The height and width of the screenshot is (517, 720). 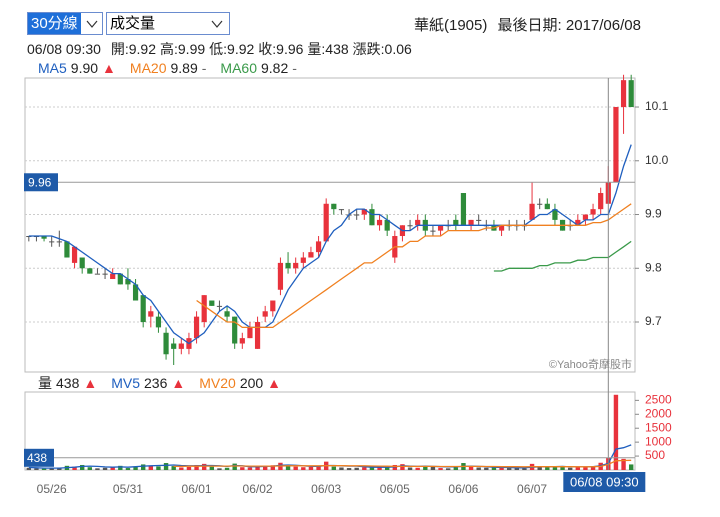 What do you see at coordinates (128, 489) in the screenshot?
I see `x-tick-label: 05/31` at bounding box center [128, 489].